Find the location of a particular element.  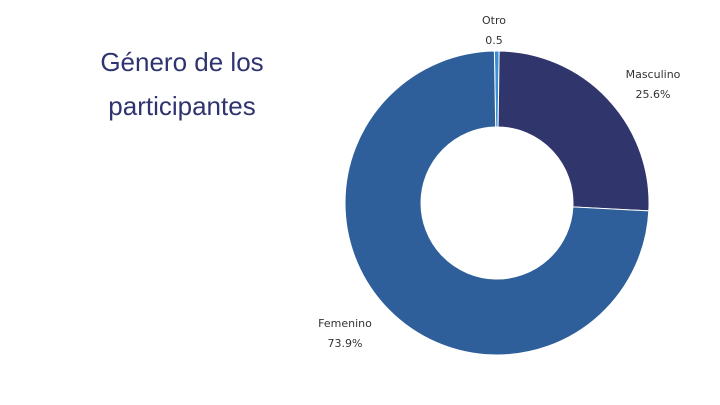

slice-masculino is located at coordinates (573, 131).